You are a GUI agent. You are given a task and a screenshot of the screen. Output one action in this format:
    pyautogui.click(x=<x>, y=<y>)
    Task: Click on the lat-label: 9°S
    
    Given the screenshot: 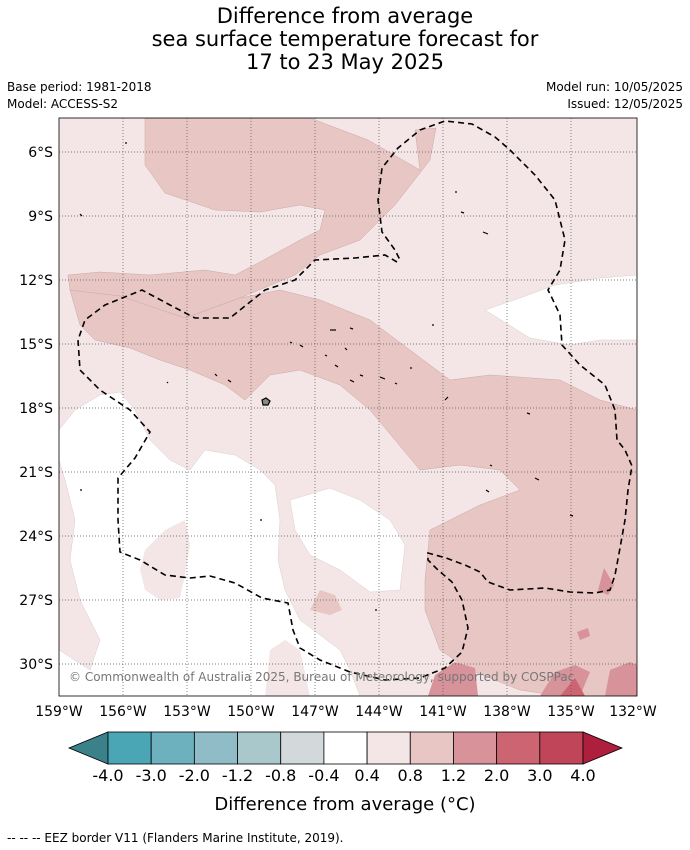 What is the action you would take?
    pyautogui.click(x=40, y=217)
    